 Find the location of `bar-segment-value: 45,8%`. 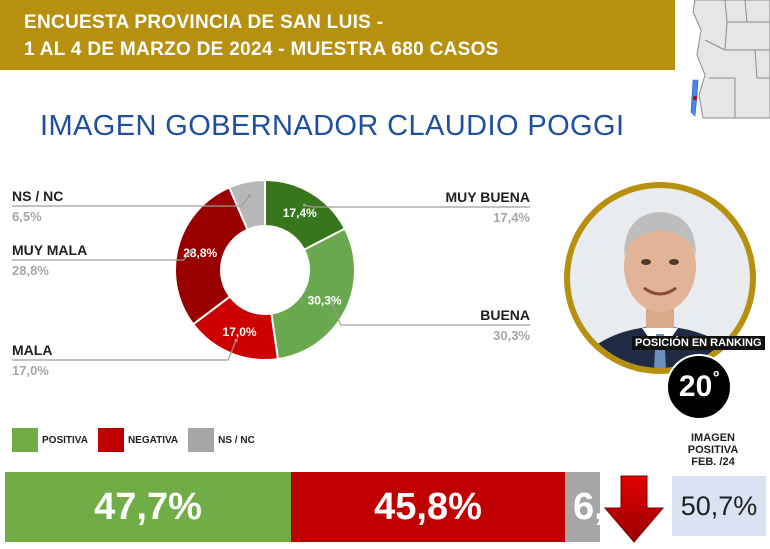

bar-segment-value: 45,8% is located at coordinates (428, 506).